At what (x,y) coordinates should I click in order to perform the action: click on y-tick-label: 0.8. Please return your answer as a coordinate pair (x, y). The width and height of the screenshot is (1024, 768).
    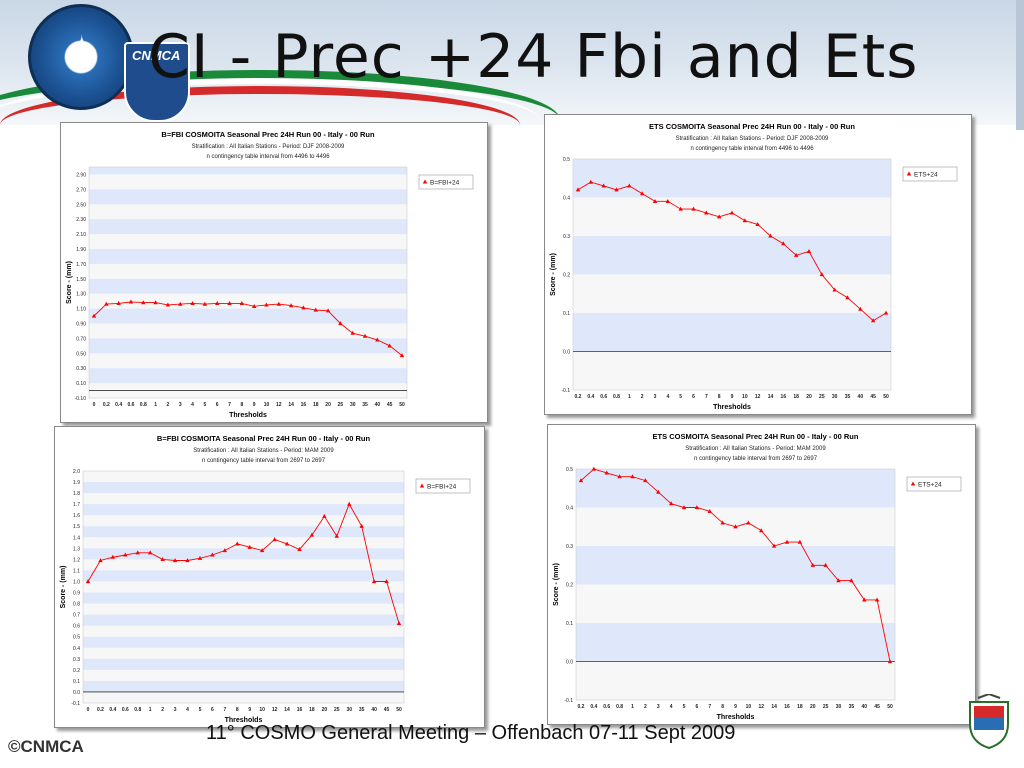
    Looking at the image, I should click on (76, 605).